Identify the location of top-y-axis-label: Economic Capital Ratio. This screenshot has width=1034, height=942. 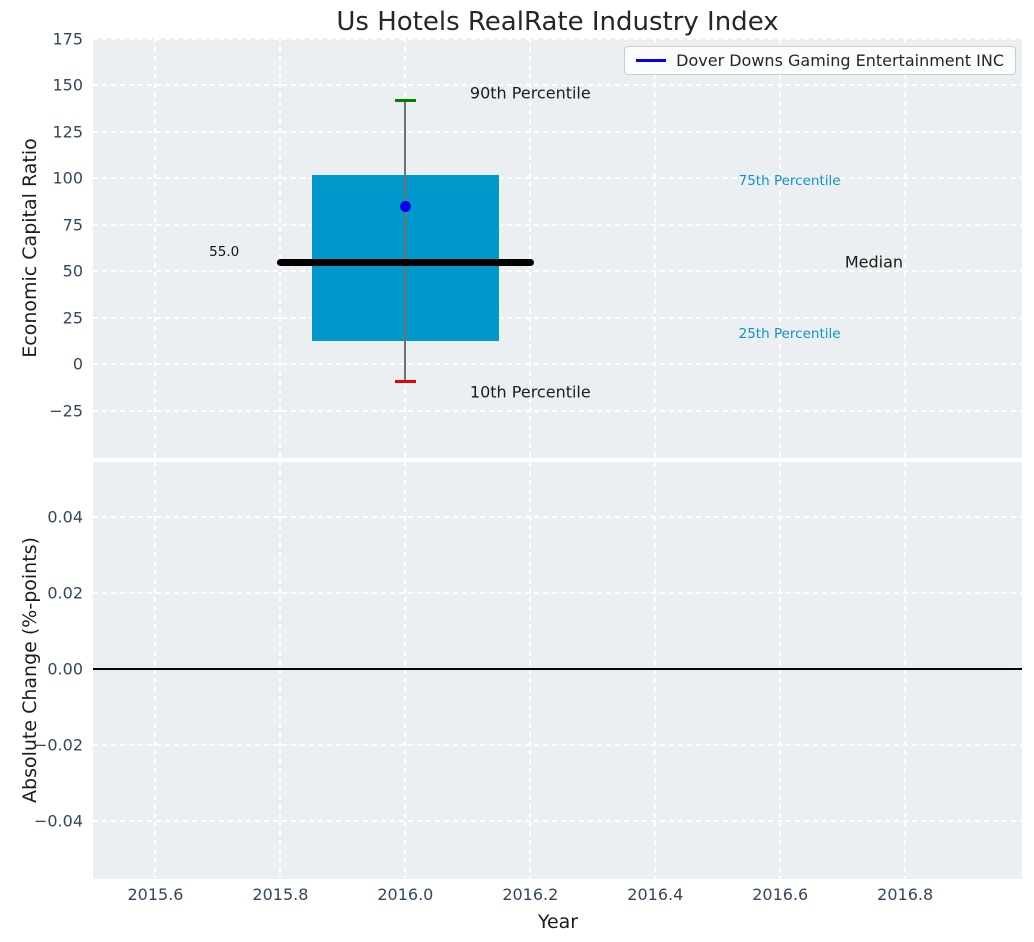
(30, 248).